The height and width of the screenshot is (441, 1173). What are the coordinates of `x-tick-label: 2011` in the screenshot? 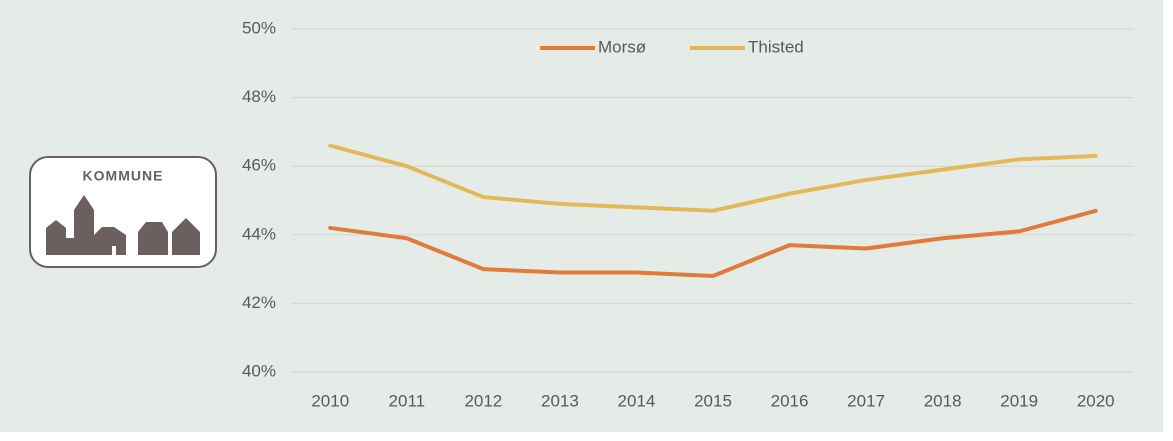 It's located at (407, 400).